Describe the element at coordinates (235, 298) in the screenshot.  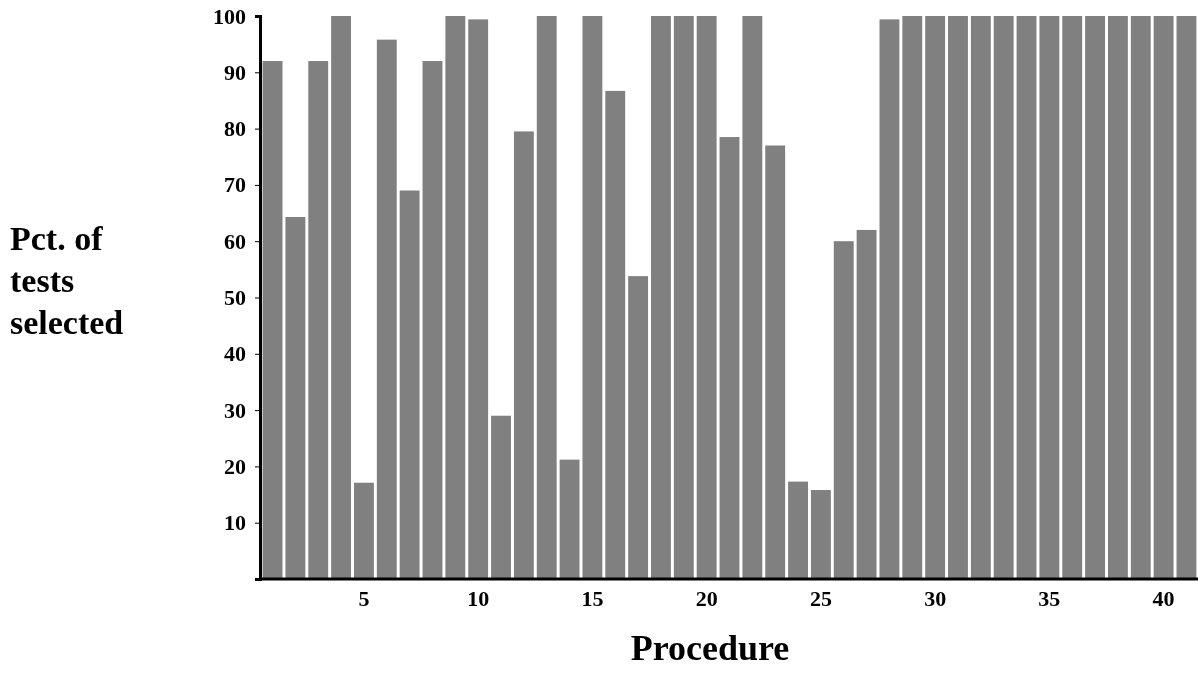
I see `y-tick-label: 50` at that location.